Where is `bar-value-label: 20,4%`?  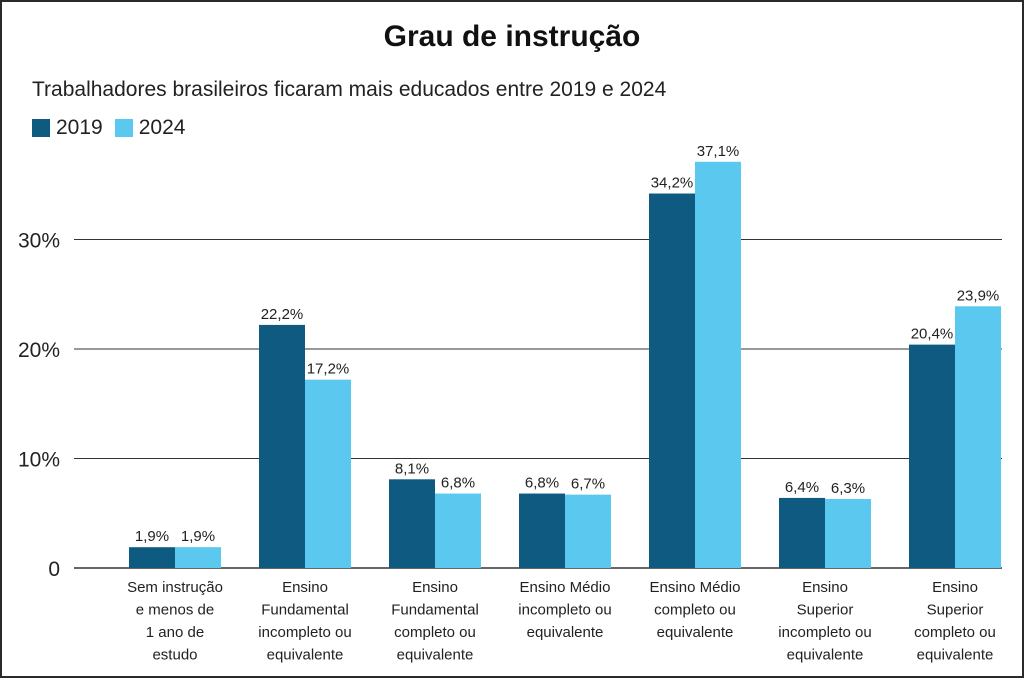 bar-value-label: 20,4% is located at coordinates (932, 334).